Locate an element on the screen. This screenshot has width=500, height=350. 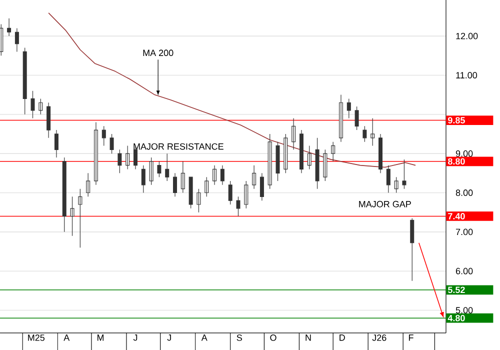
x-tick-label: S is located at coordinates (239, 337).